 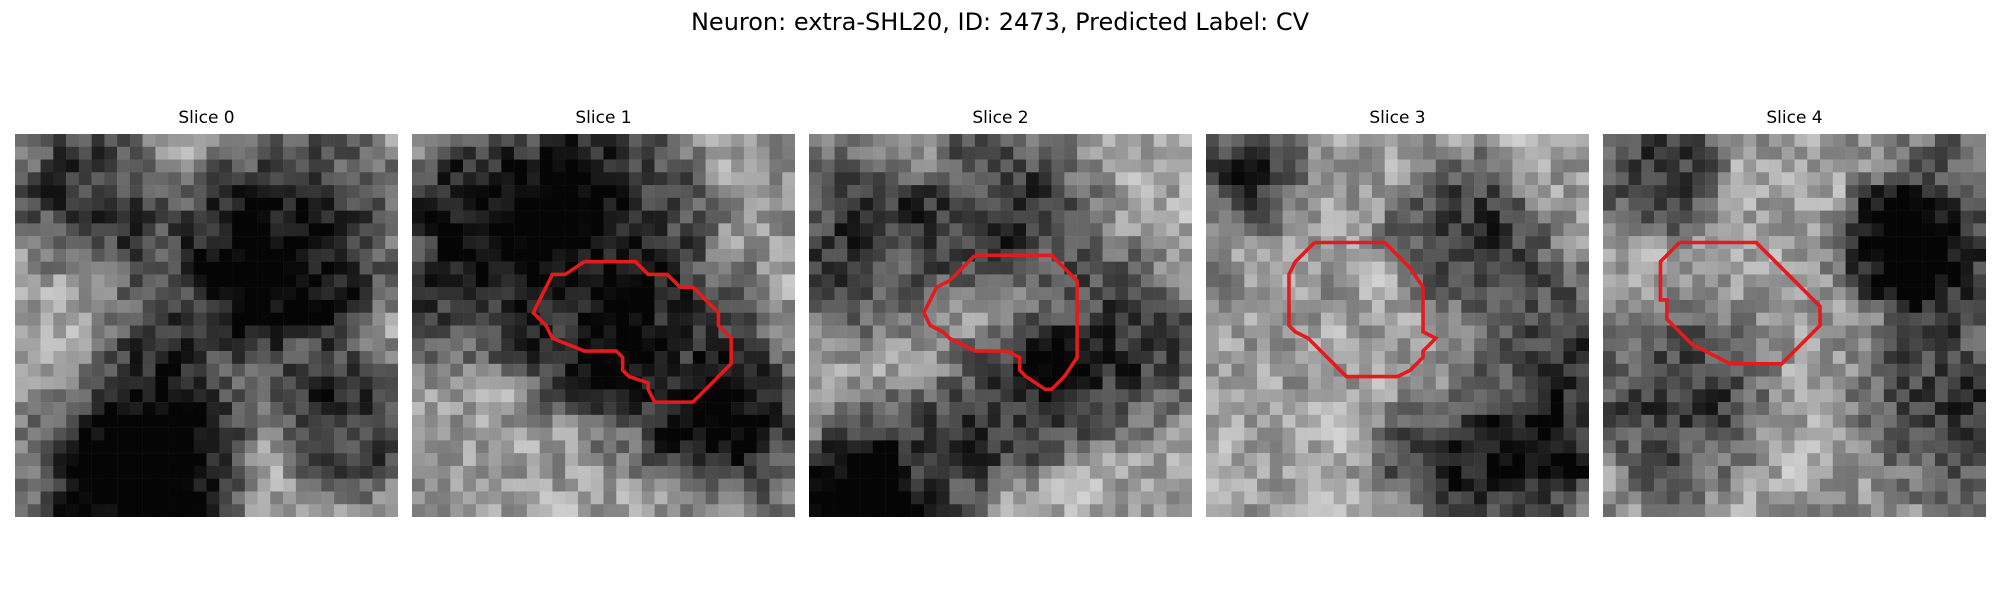 I want to click on slice-panel-0: Slice 0, so click(x=206, y=314).